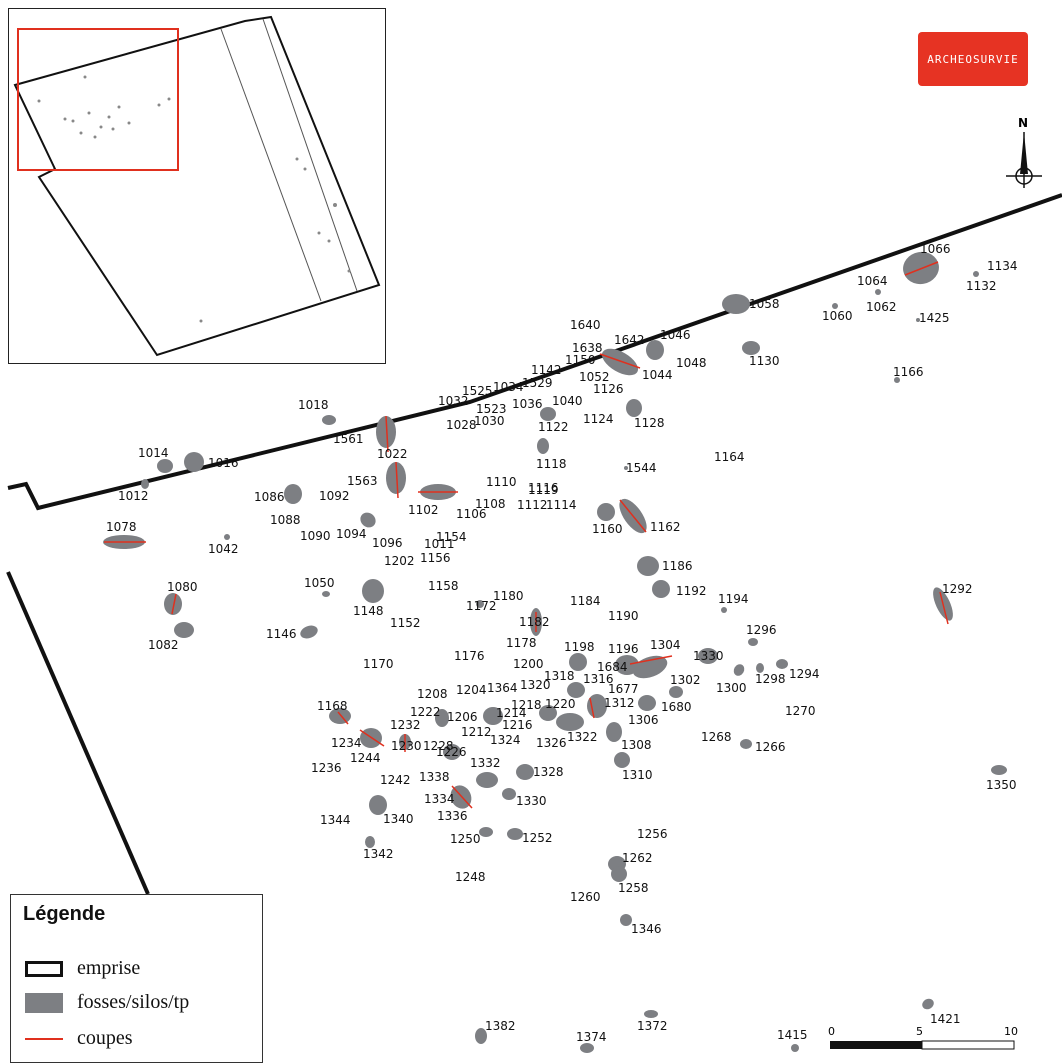  What do you see at coordinates (500, 1026) in the screenshot?
I see `feature-label: 1382` at bounding box center [500, 1026].